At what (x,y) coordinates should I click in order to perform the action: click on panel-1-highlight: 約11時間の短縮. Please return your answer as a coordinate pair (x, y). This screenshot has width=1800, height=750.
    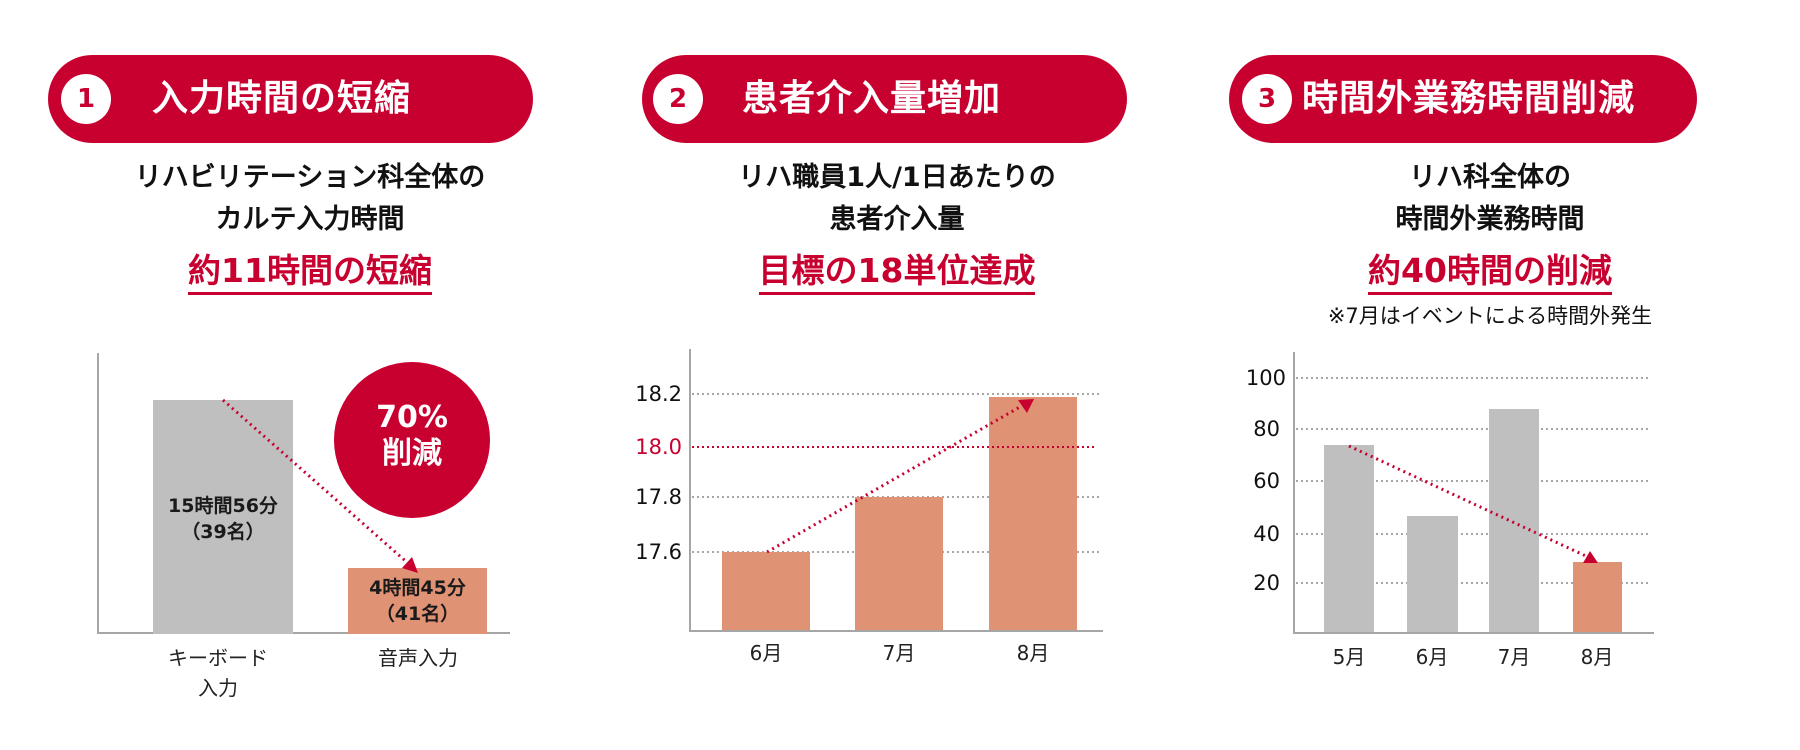
    Looking at the image, I should click on (310, 272).